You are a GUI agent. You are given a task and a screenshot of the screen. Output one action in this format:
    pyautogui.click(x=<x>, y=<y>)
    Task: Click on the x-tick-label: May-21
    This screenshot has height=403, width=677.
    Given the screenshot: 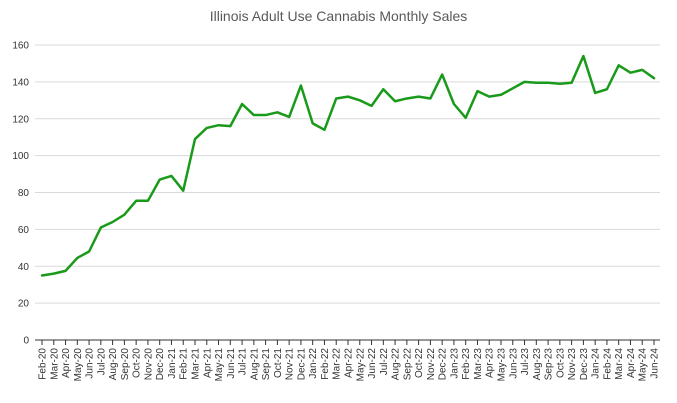 What is the action you would take?
    pyautogui.click(x=219, y=365)
    